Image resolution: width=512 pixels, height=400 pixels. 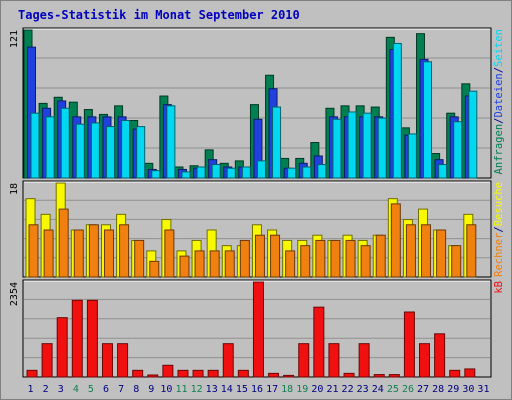 What do you see at coordinates (302, 389) in the screenshot?
I see `x-tick-label: 19` at bounding box center [302, 389].